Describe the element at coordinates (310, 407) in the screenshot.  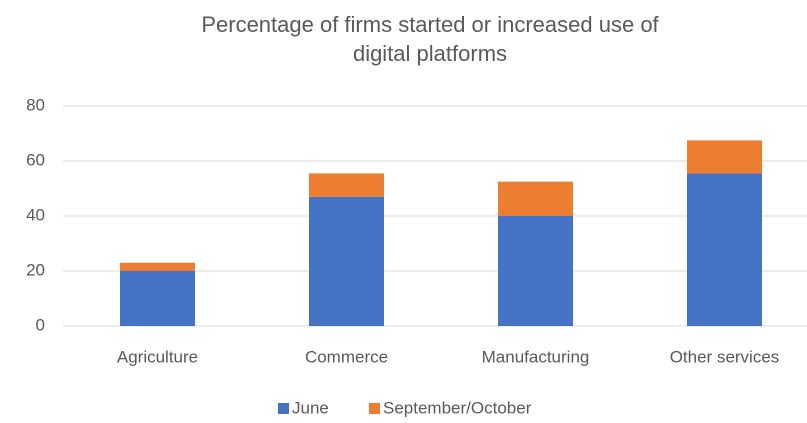
I see `legend-label: June` at that location.